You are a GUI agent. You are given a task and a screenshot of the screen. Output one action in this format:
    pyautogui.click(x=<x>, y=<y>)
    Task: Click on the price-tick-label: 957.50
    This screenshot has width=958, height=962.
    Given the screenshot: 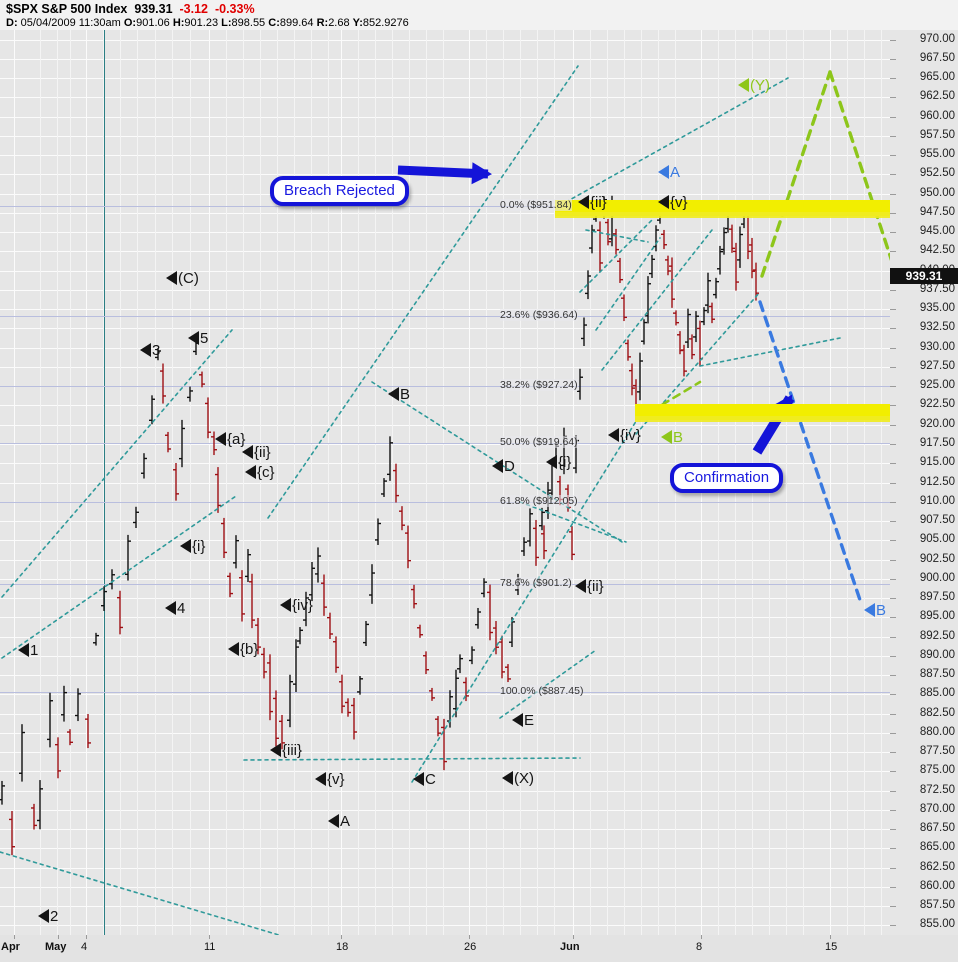 What is the action you would take?
    pyautogui.click(x=937, y=134)
    